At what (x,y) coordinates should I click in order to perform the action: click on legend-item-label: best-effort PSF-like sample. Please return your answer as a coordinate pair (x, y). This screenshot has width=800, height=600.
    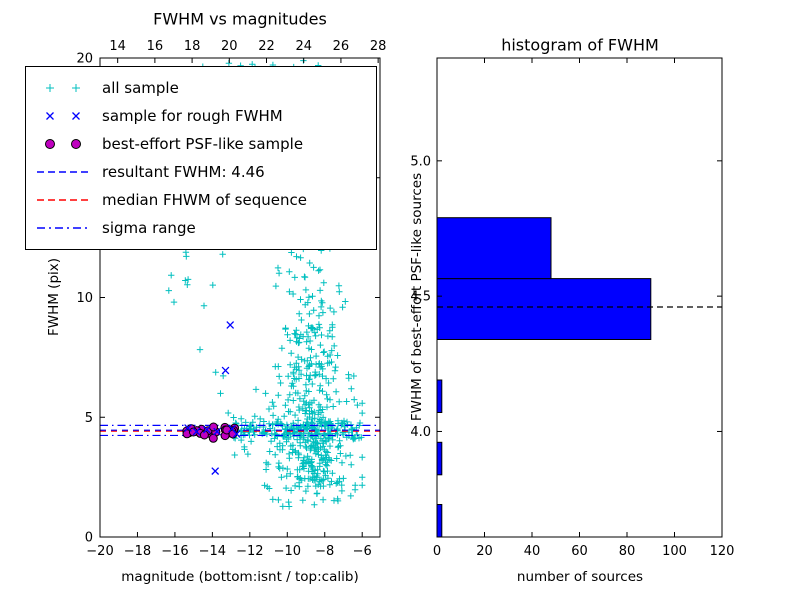
    Looking at the image, I should click on (203, 144).